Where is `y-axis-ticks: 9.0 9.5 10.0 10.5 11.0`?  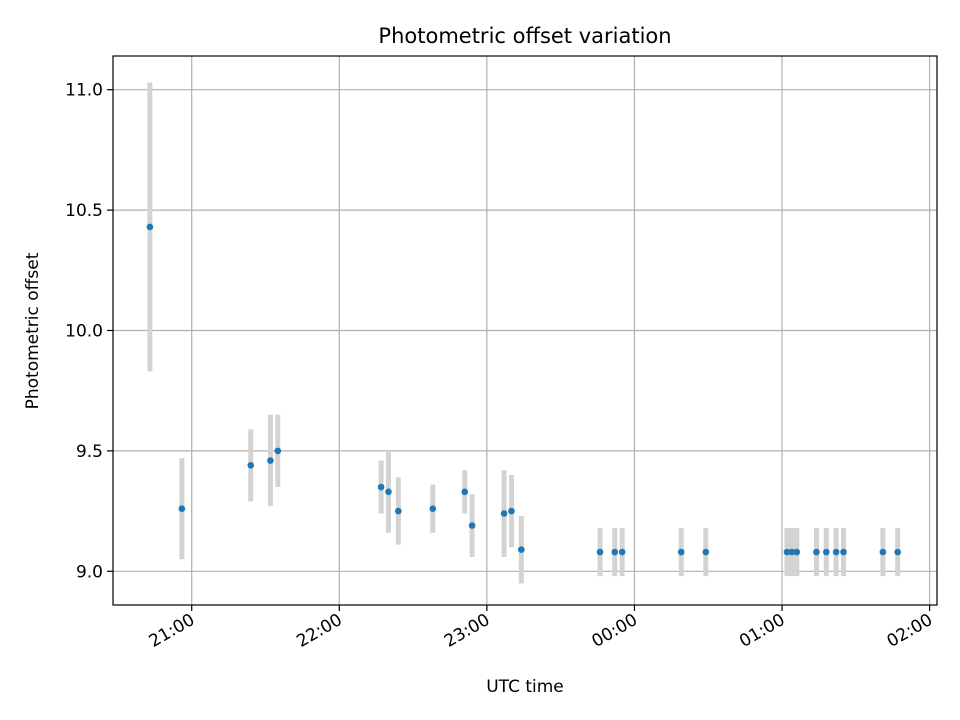 y-axis-ticks: 9.0 9.5 10.0 10.5 11.0 is located at coordinates (89, 331).